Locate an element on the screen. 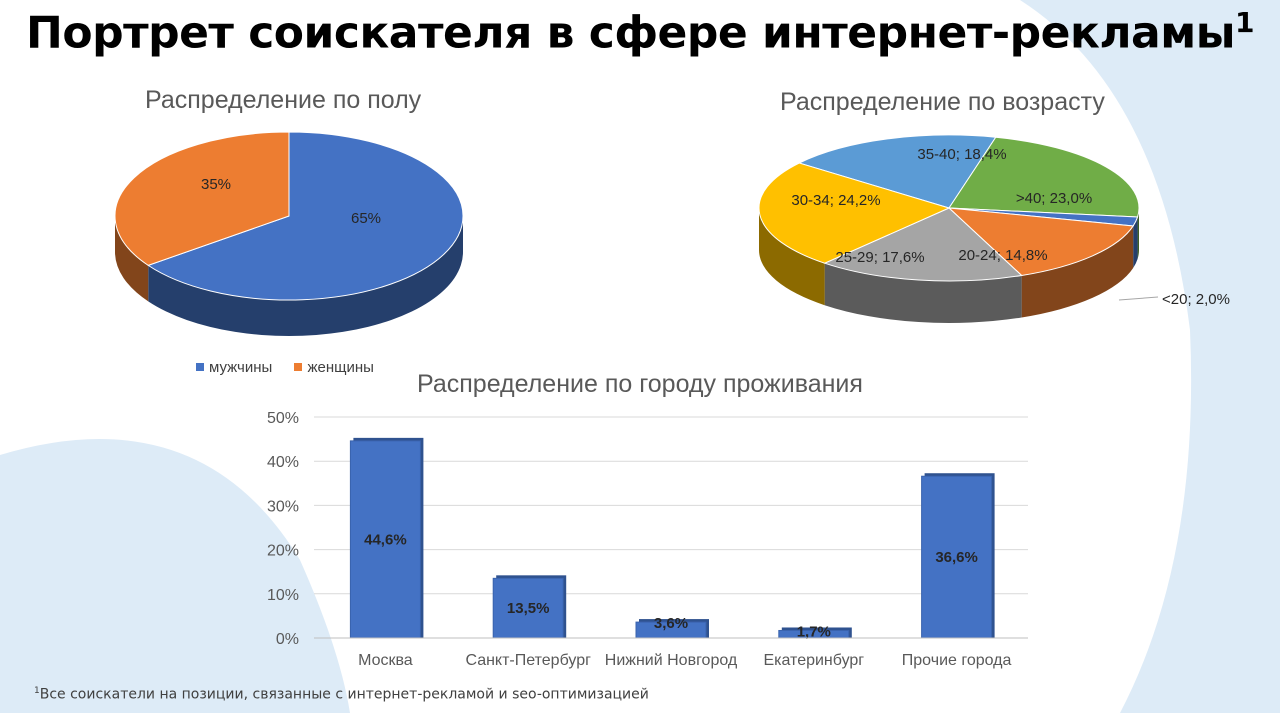 The height and width of the screenshot is (713, 1280). bar-value-label: 36,6% is located at coordinates (956, 557).